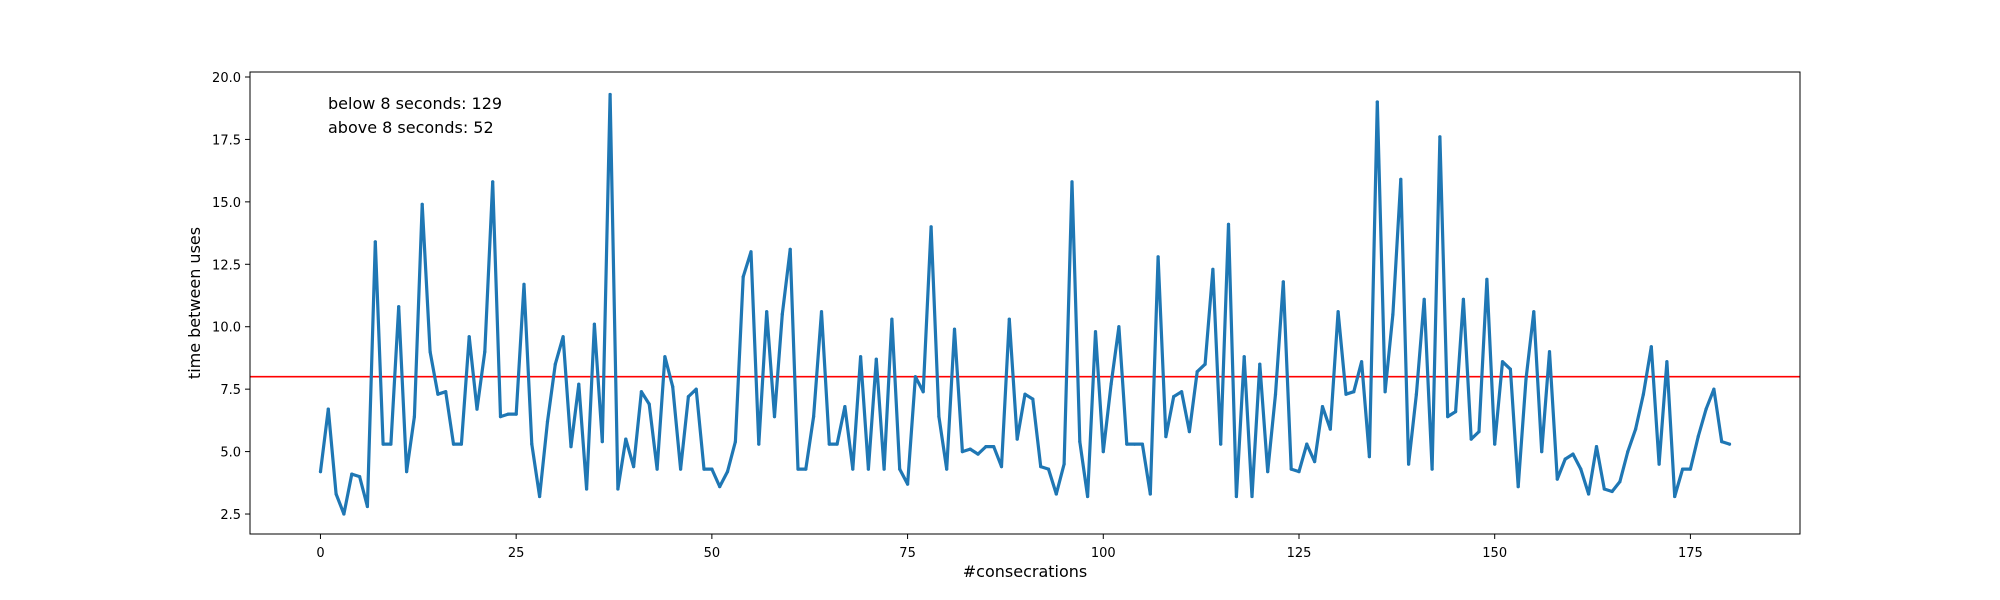  Describe the element at coordinates (712, 553) in the screenshot. I see `x-tick-label: 50` at that location.